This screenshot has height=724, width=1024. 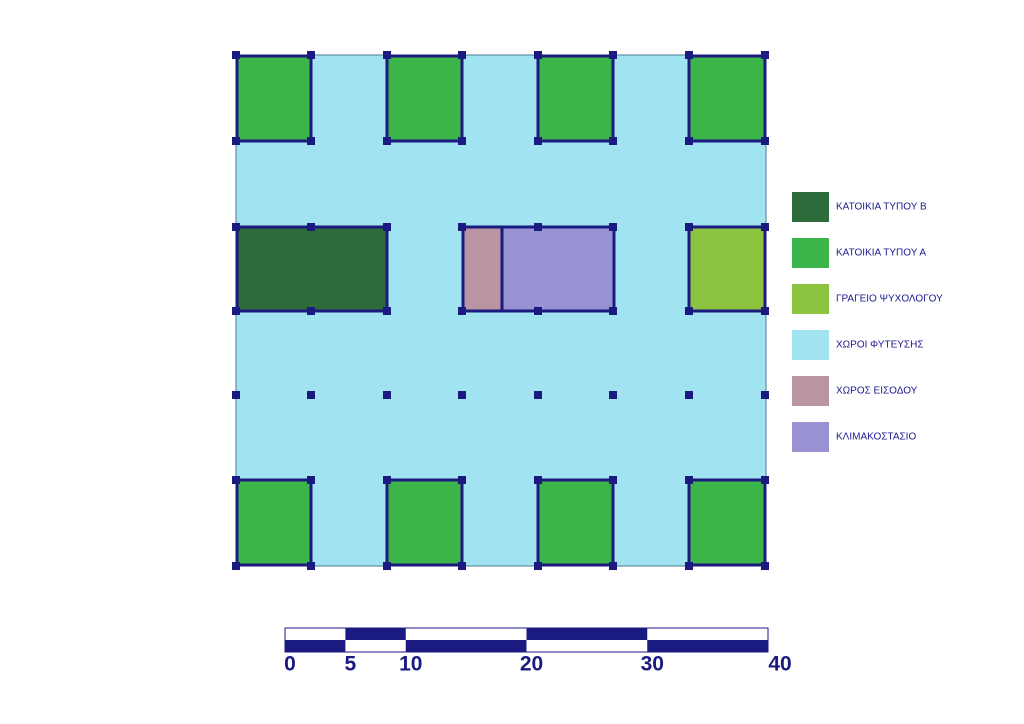 I want to click on scale-label: 20, so click(x=531, y=664).